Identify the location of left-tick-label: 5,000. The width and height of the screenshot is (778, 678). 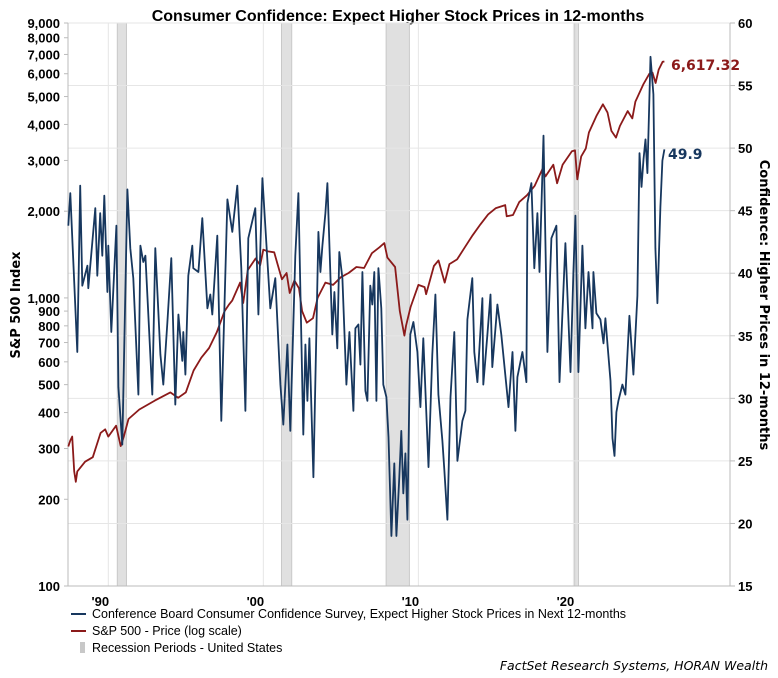
(43, 97).